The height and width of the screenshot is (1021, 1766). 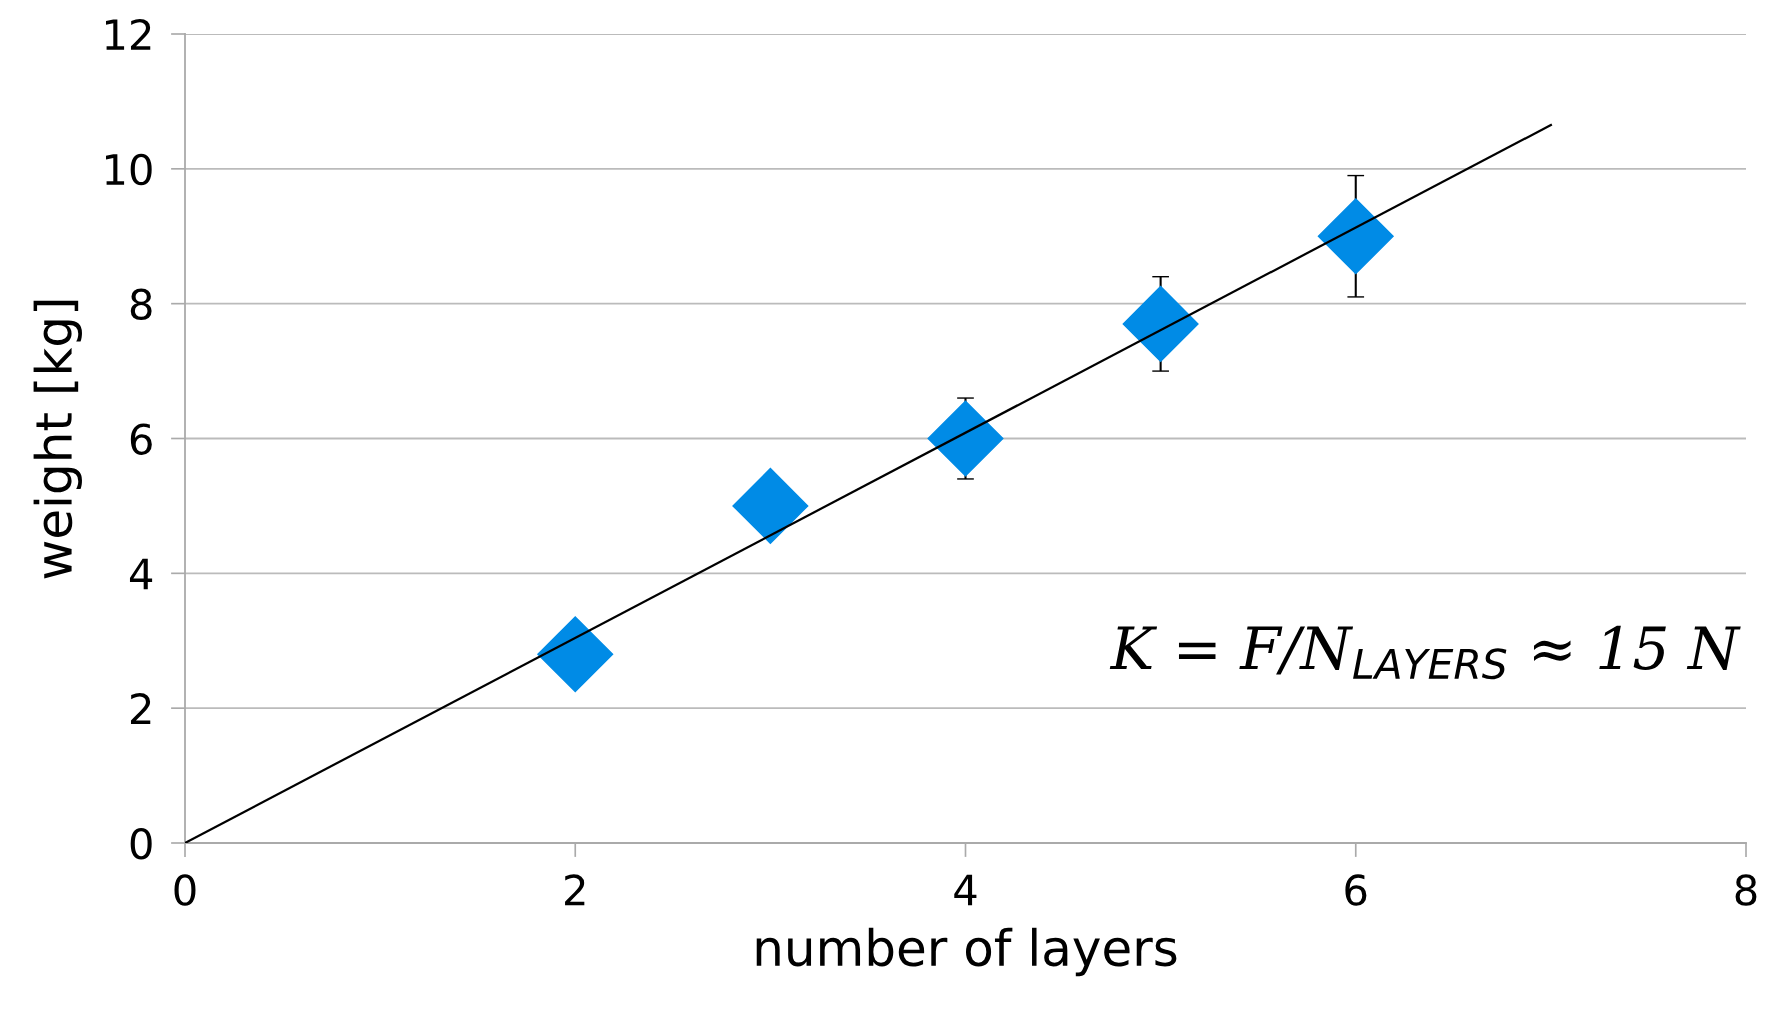 I want to click on x-tick-label: 4, so click(x=965, y=890).